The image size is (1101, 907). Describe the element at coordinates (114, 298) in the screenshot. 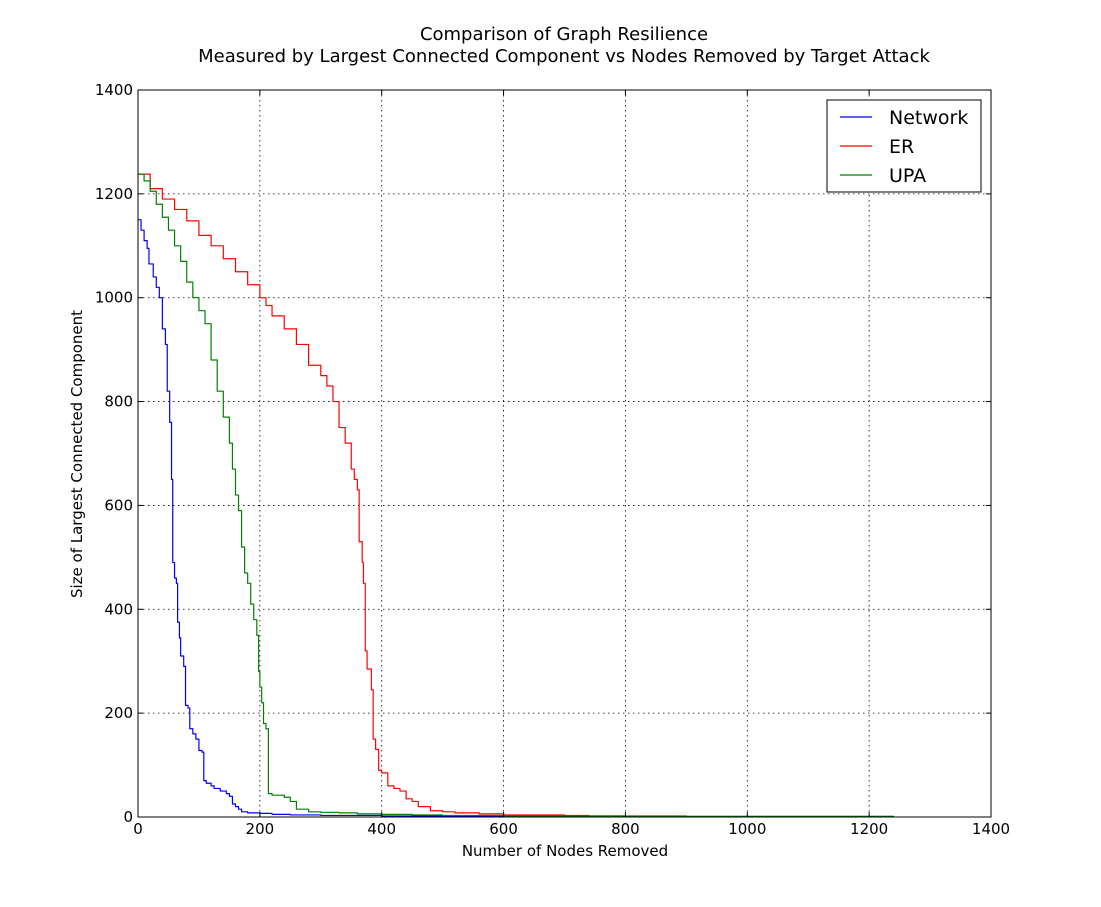

I see `y-tick-label: 1000` at that location.